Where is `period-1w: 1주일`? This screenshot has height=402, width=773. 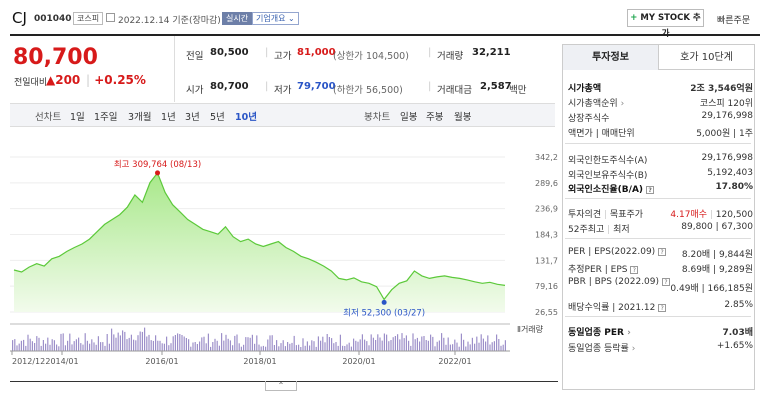 period-1w: 1주일 is located at coordinates (106, 117).